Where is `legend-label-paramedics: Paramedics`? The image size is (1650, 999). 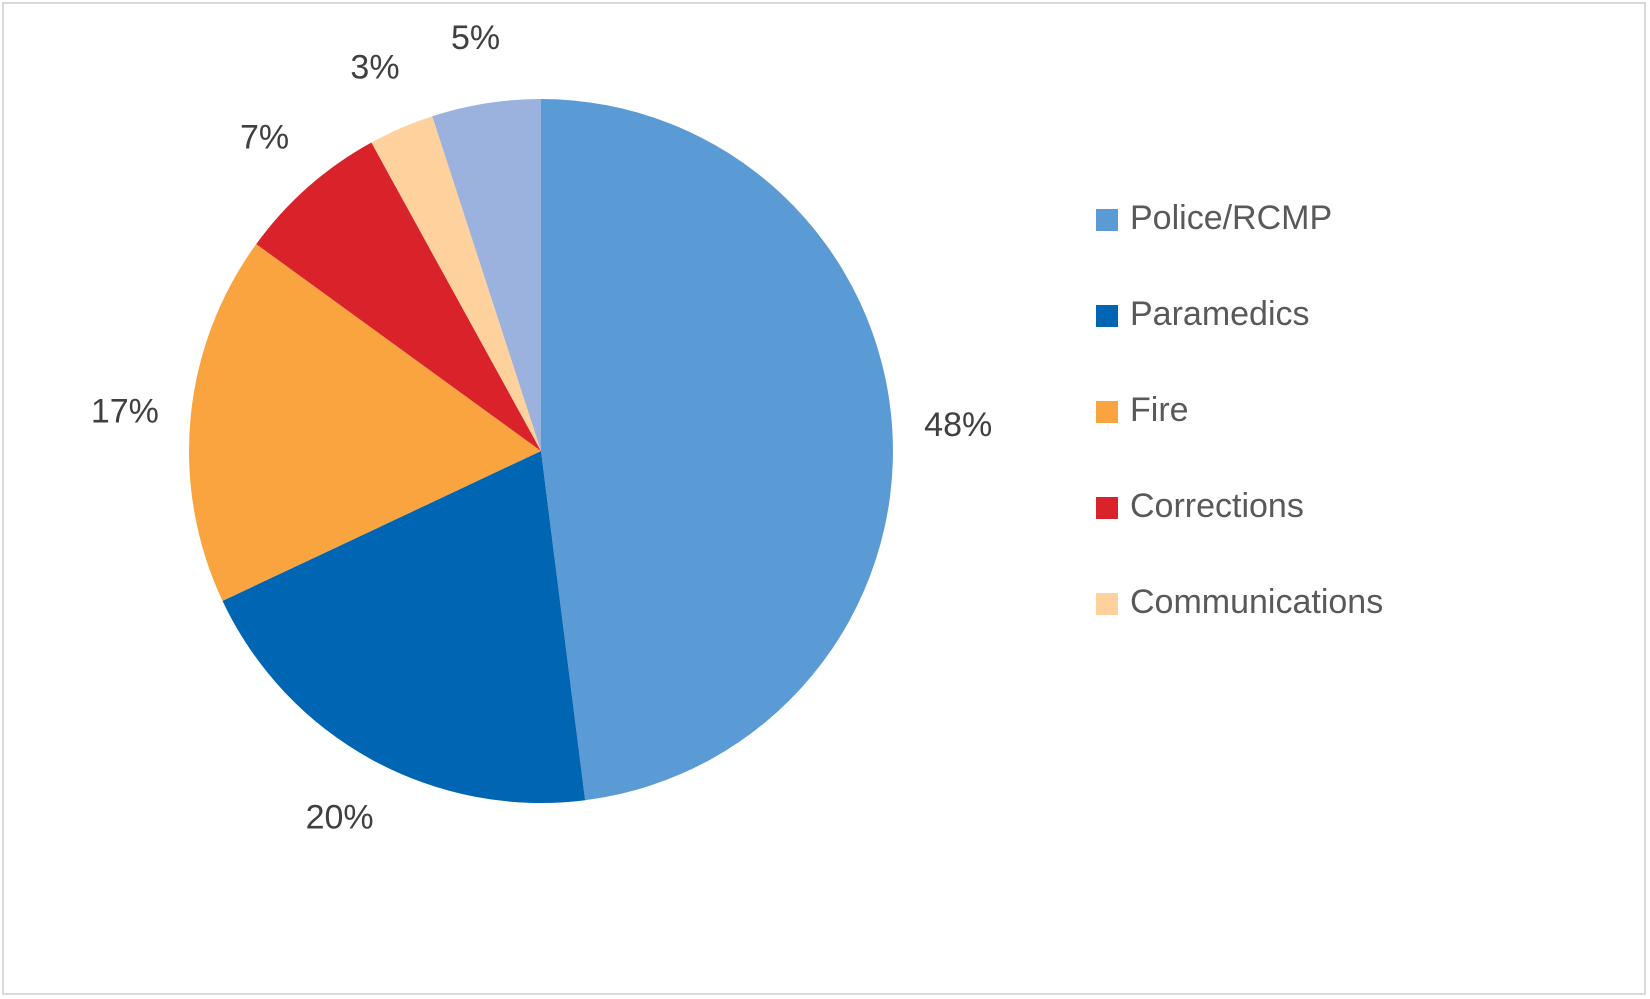
legend-label-paramedics: Paramedics is located at coordinates (1220, 314).